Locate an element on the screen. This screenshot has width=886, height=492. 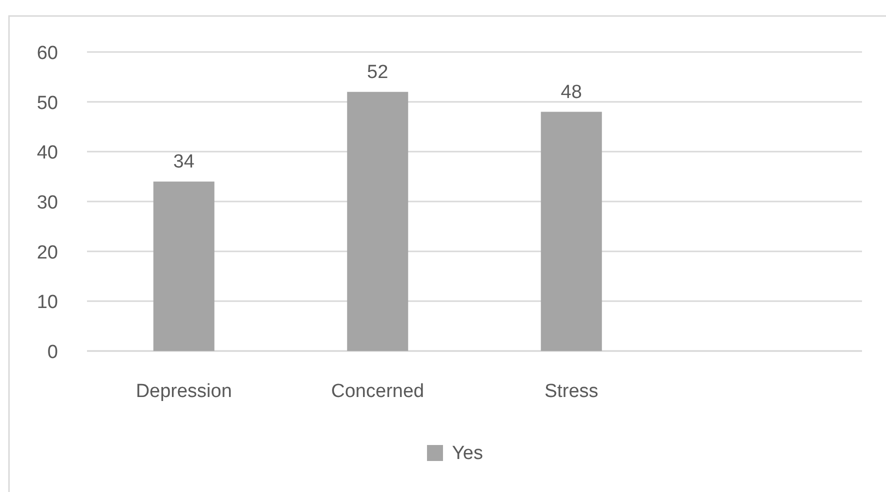
y-tick-label: 40 is located at coordinates (47, 153).